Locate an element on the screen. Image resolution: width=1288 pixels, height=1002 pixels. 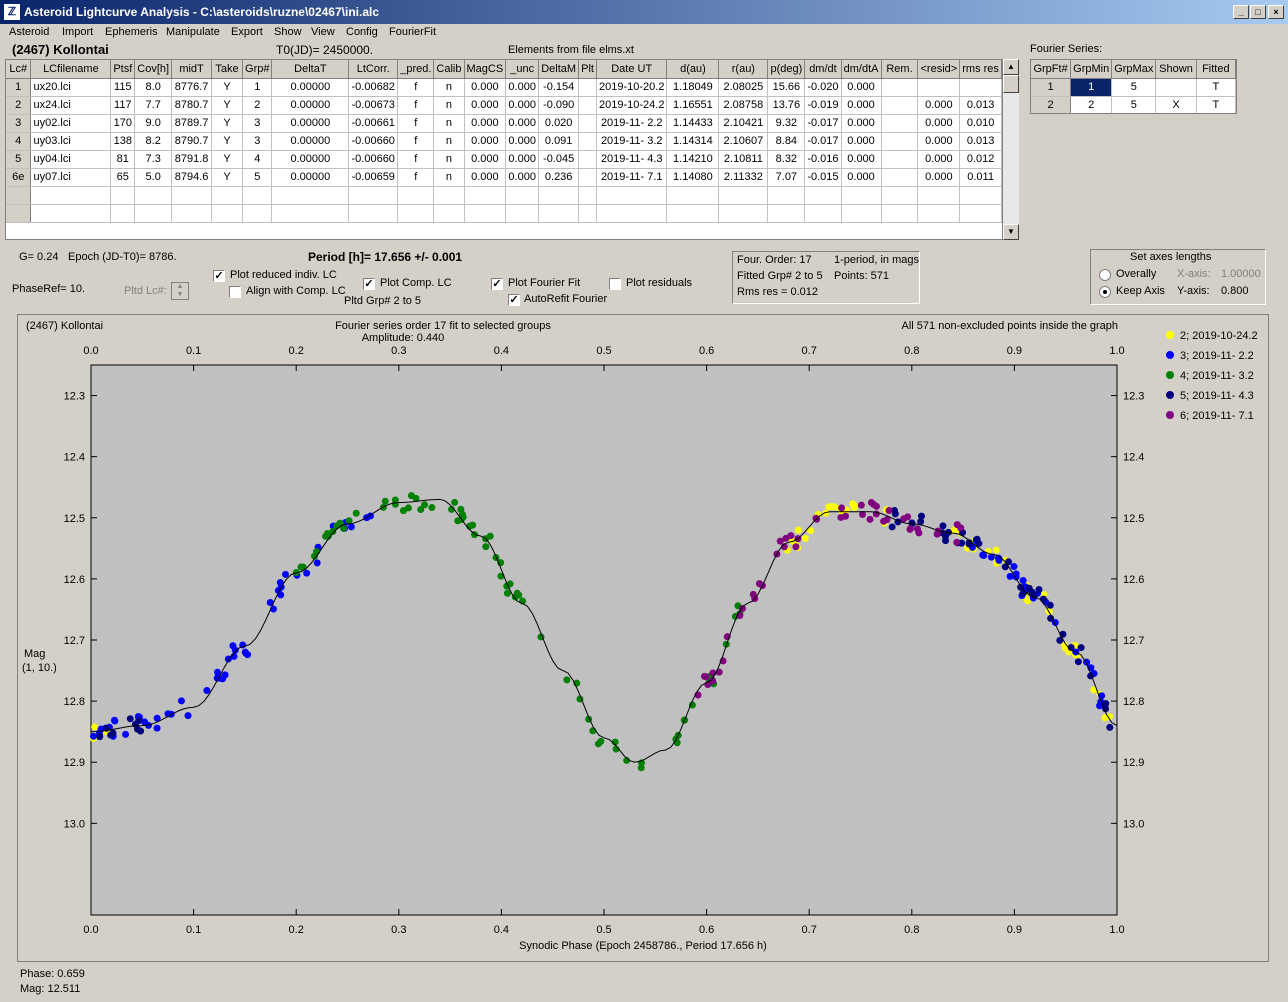
column-header: _pred. is located at coordinates (416, 69).